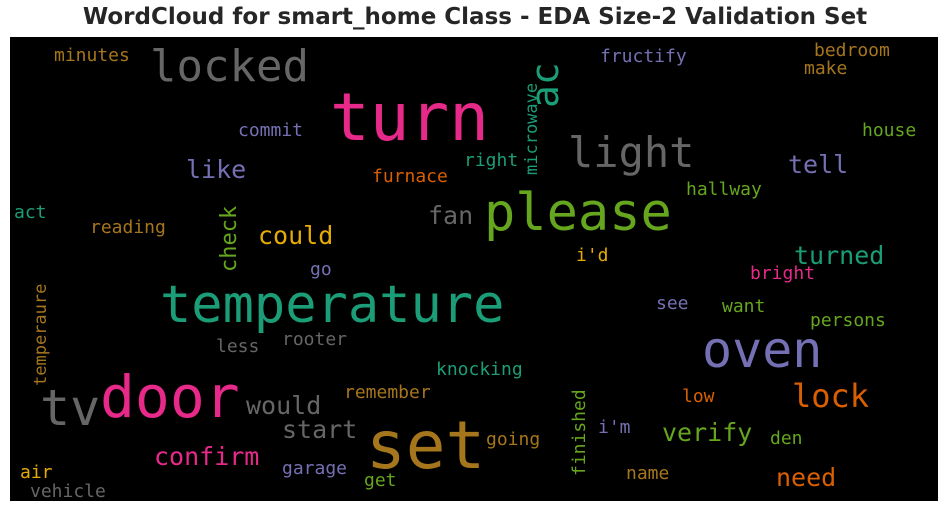 The image size is (950, 511). Describe the element at coordinates (410, 176) in the screenshot. I see `word-furnace: furnace` at that location.